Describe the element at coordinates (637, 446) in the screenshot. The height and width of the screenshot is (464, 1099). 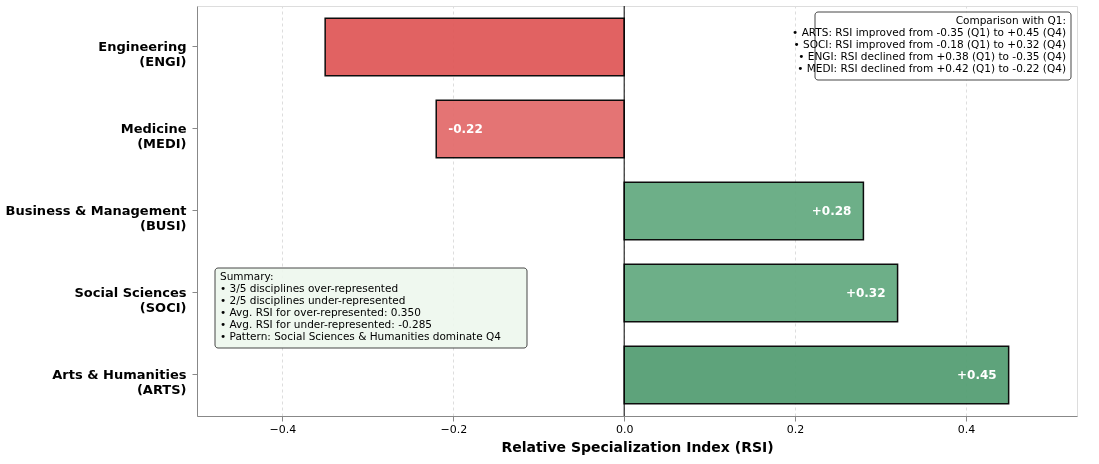
I see `x-axis-title: Relative Specialization Index (RSI)` at that location.